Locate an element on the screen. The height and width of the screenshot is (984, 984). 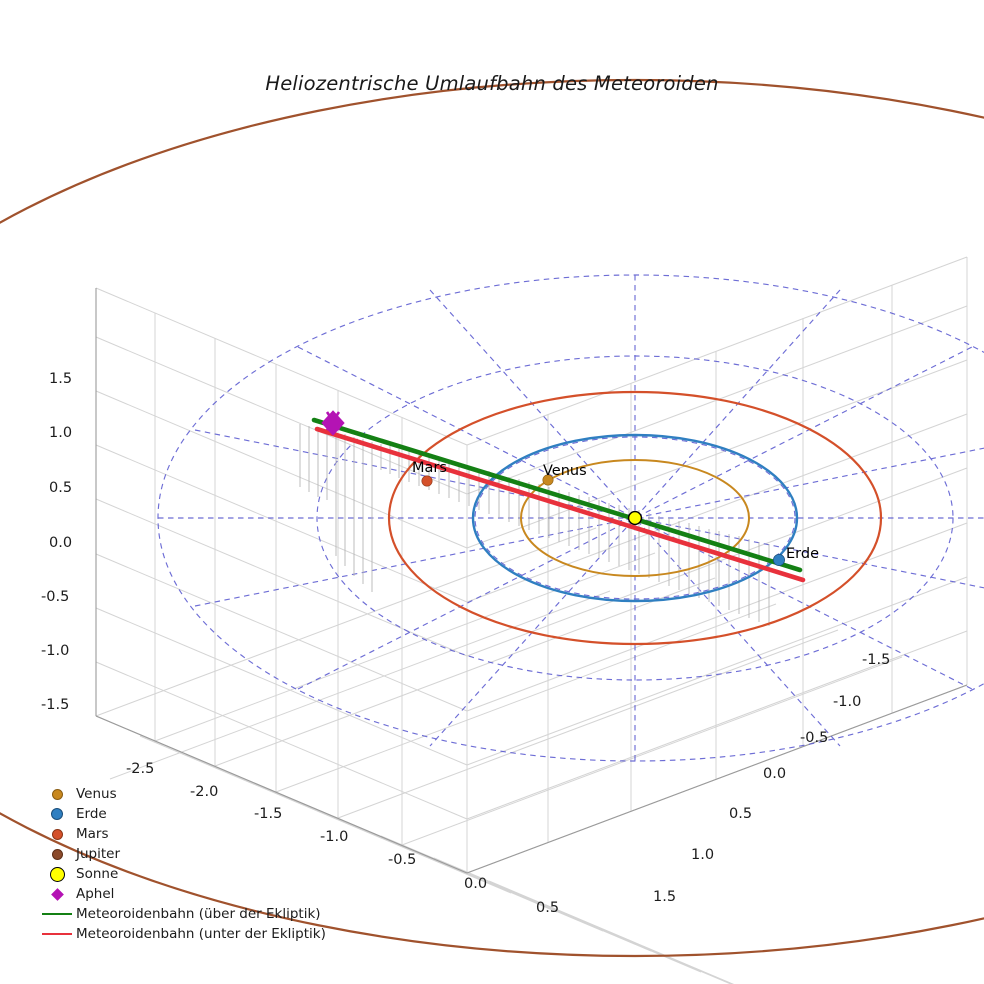
legend-item-mars: Mars is located at coordinates (188, 834).